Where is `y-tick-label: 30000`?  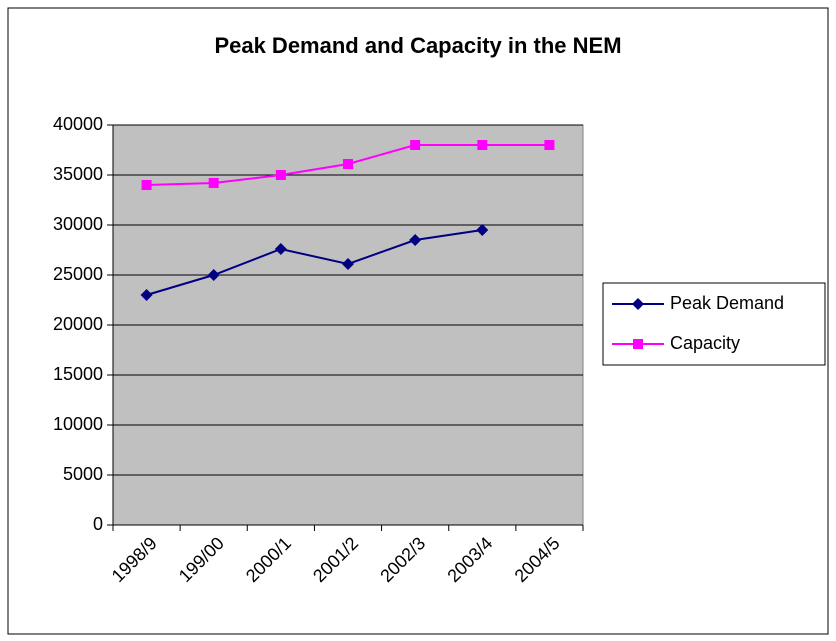 y-tick-label: 30000 is located at coordinates (78, 224).